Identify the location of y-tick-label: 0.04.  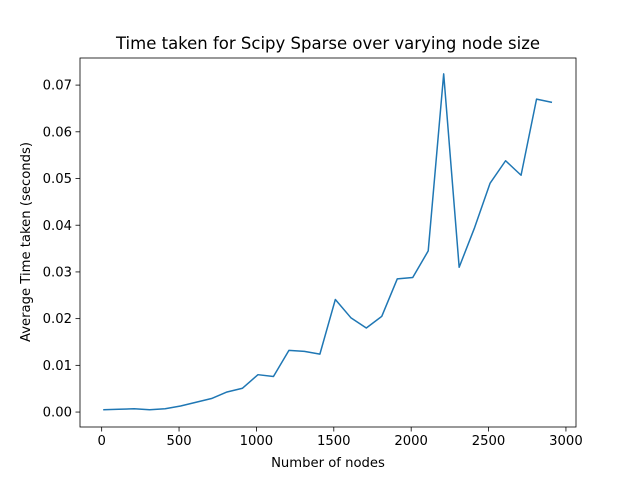
(57, 226).